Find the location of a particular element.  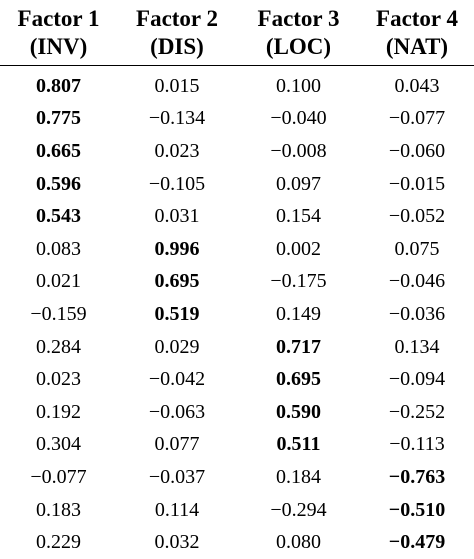

table-cell: −0.042 is located at coordinates (177, 379).